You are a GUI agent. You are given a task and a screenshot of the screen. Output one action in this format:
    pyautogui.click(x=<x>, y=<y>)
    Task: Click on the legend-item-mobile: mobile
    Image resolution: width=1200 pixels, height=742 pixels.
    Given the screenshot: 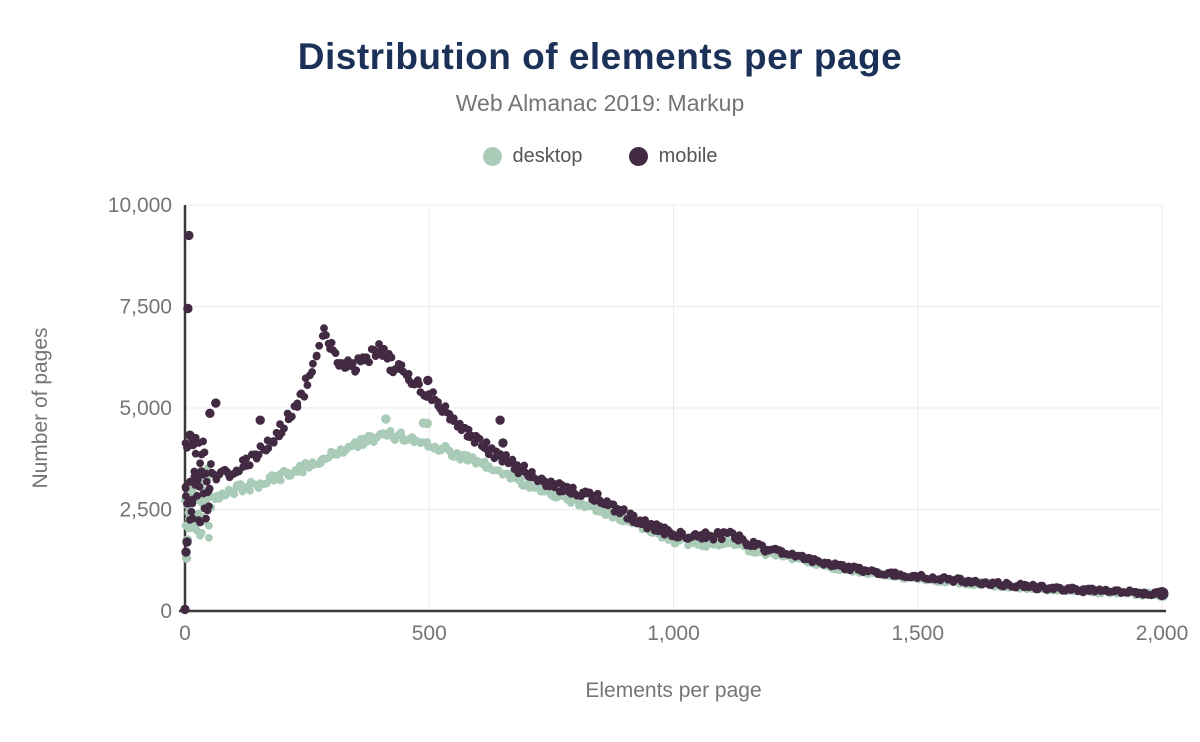 What is the action you would take?
    pyautogui.click(x=673, y=156)
    